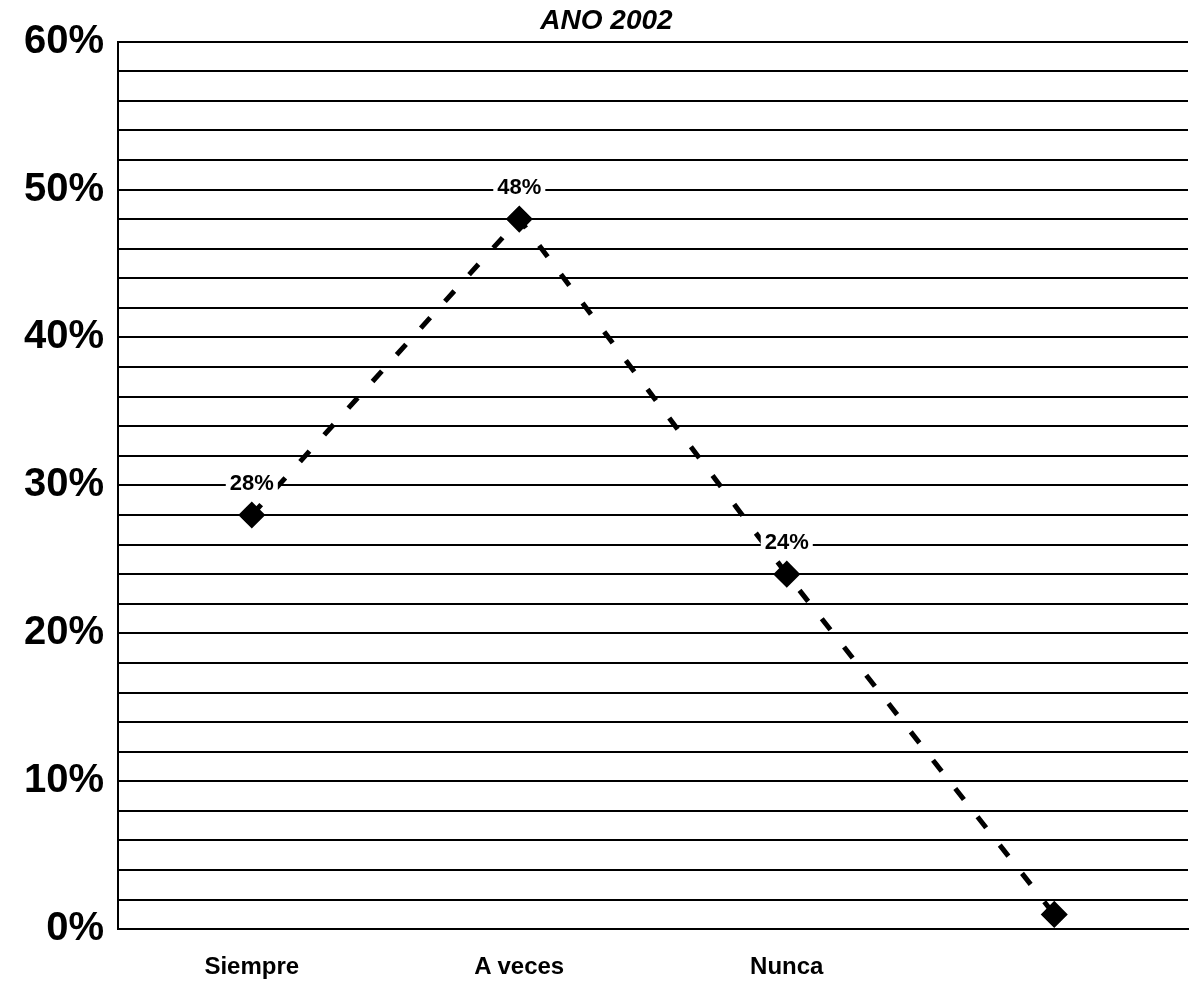 The width and height of the screenshot is (1203, 1008). What do you see at coordinates (64, 778) in the screenshot?
I see `y-tick-label: 10%` at bounding box center [64, 778].